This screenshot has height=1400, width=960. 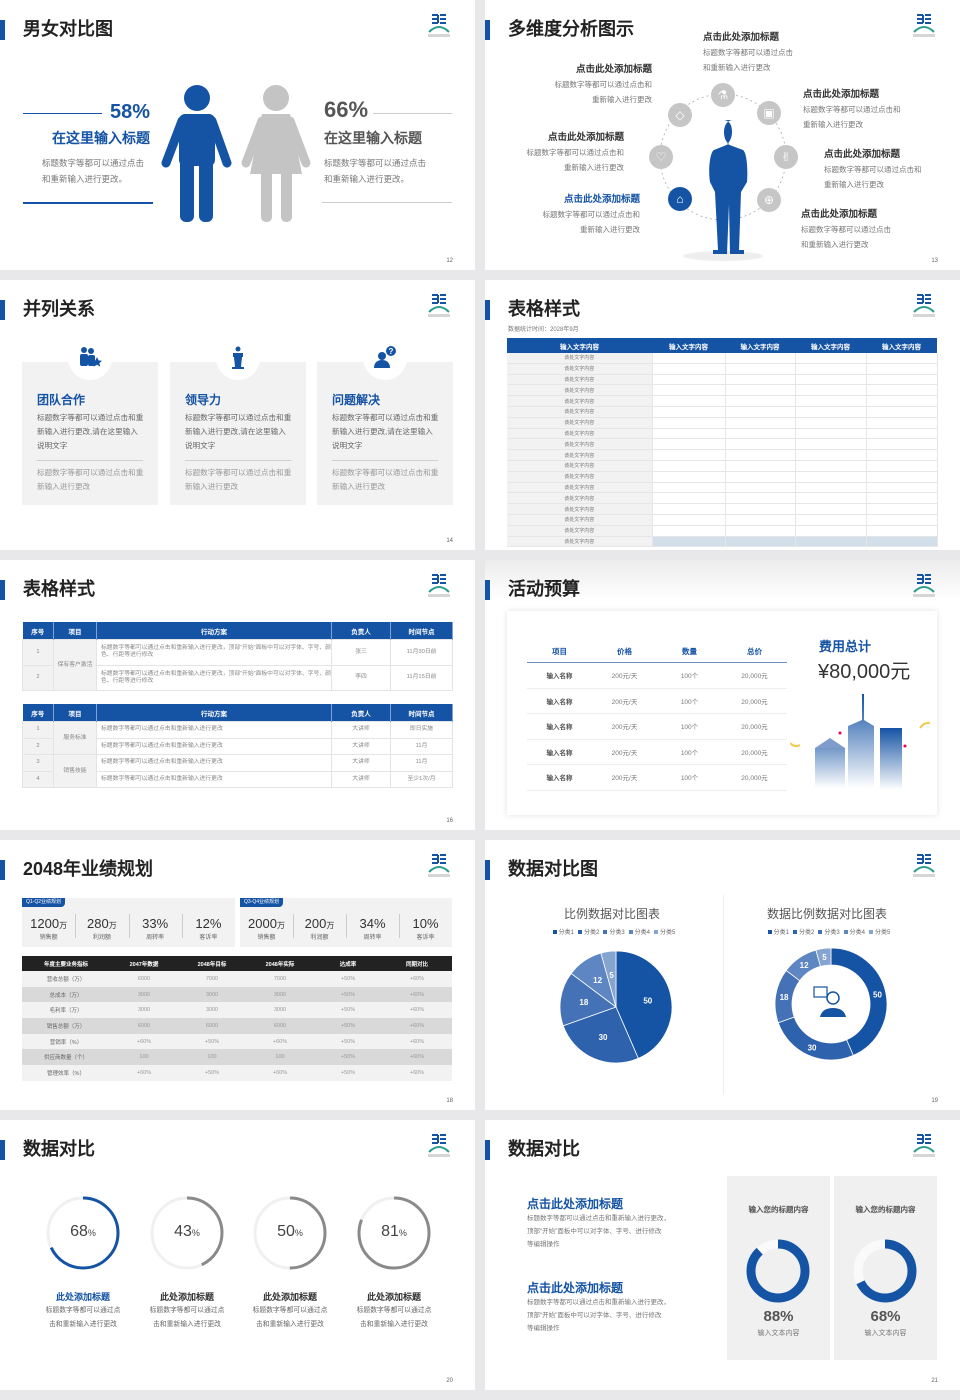 I want to click on flask-icon: ⚗, so click(x=723, y=95).